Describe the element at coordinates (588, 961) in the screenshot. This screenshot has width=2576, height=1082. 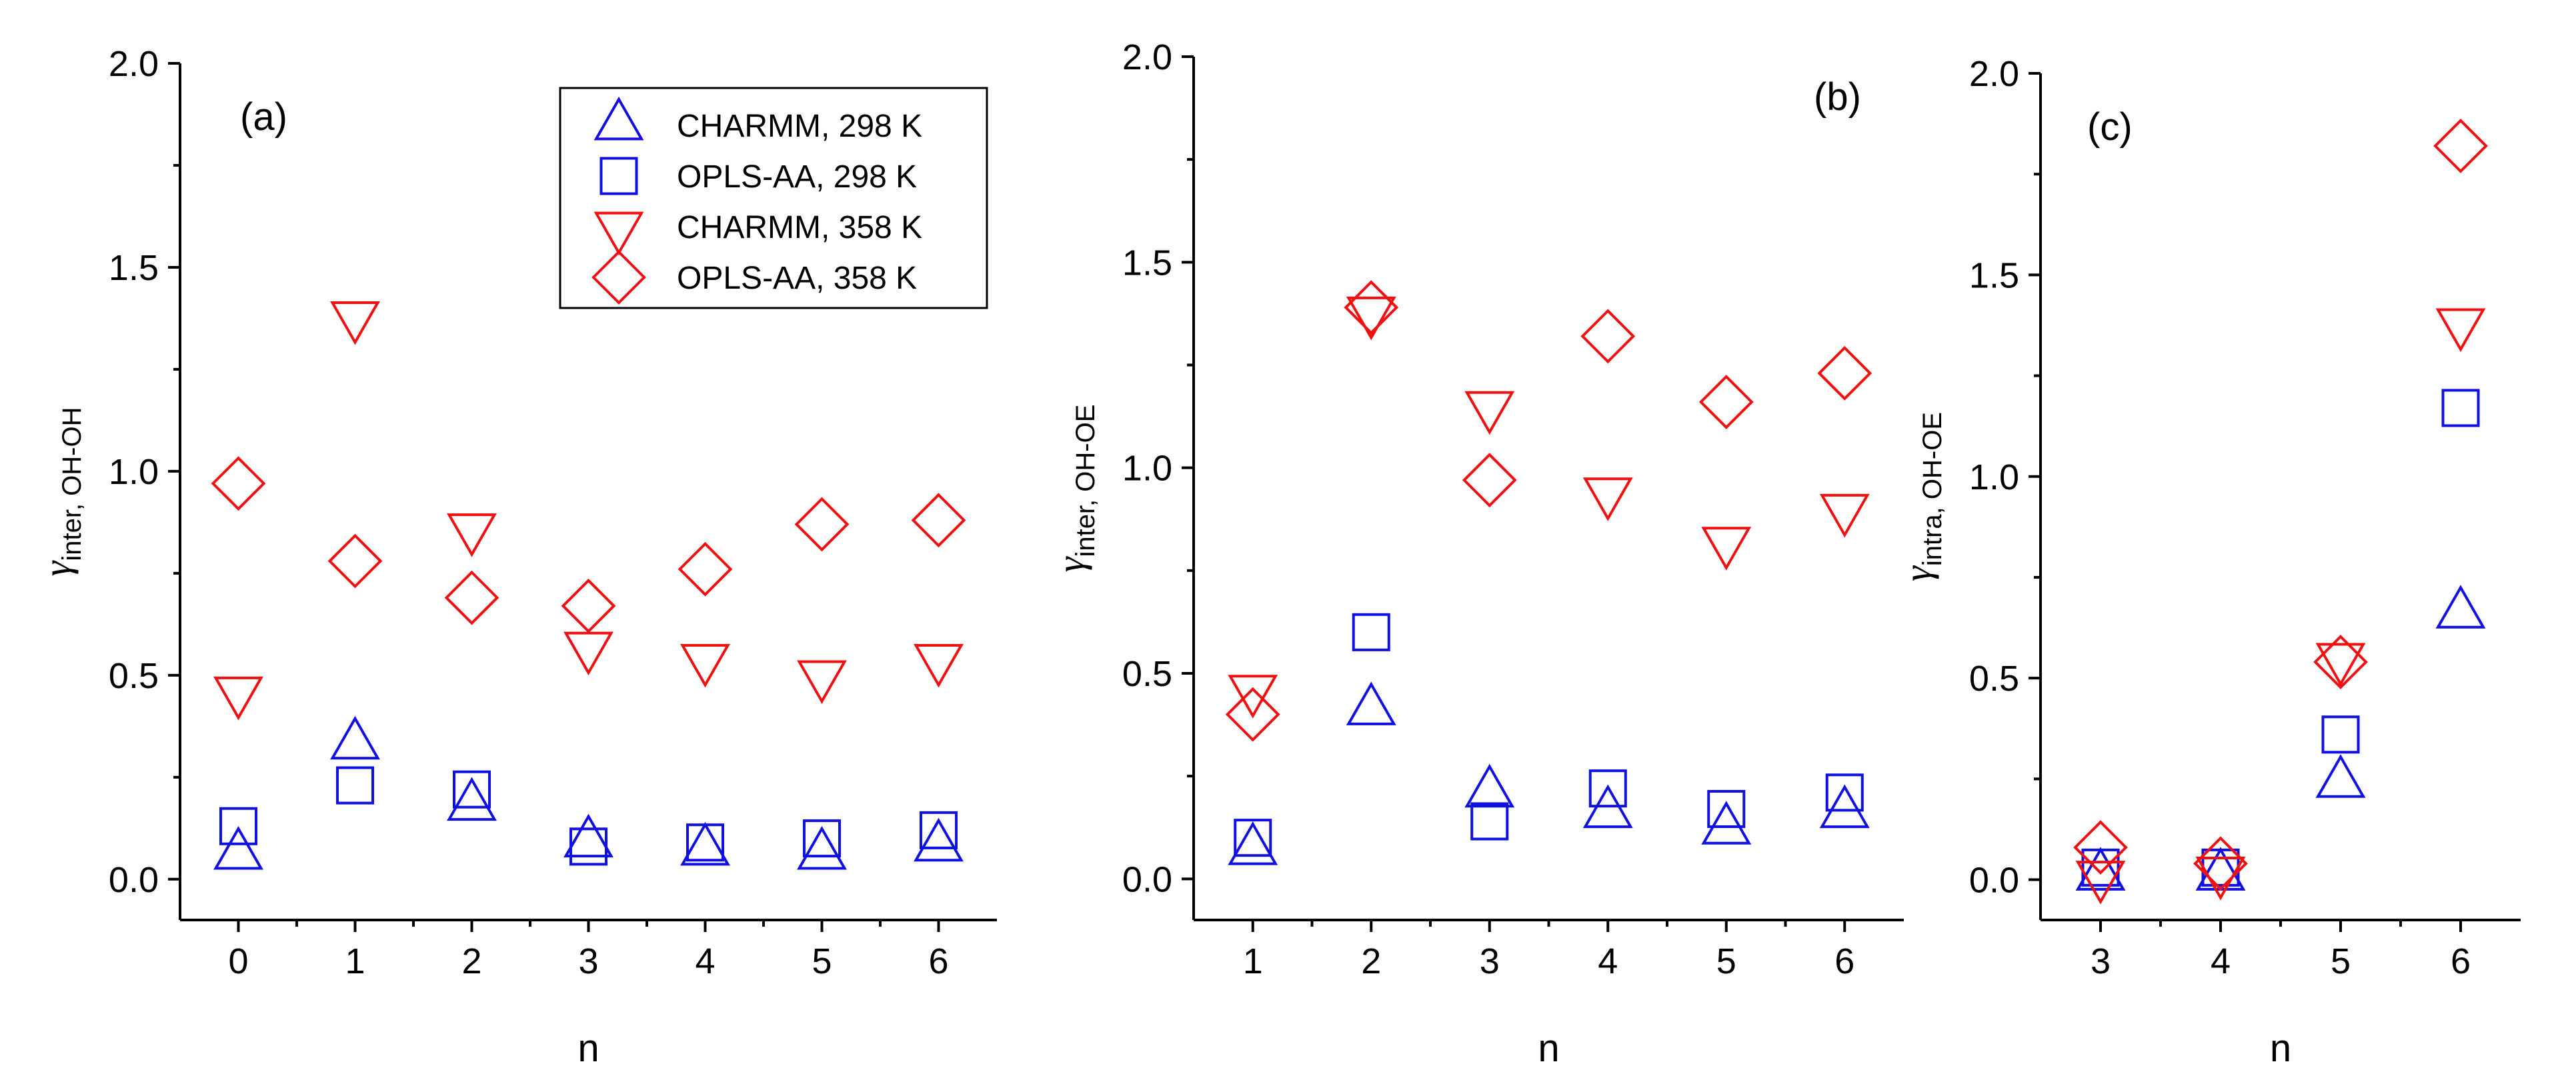
I see `x-tick-label: 3` at that location.